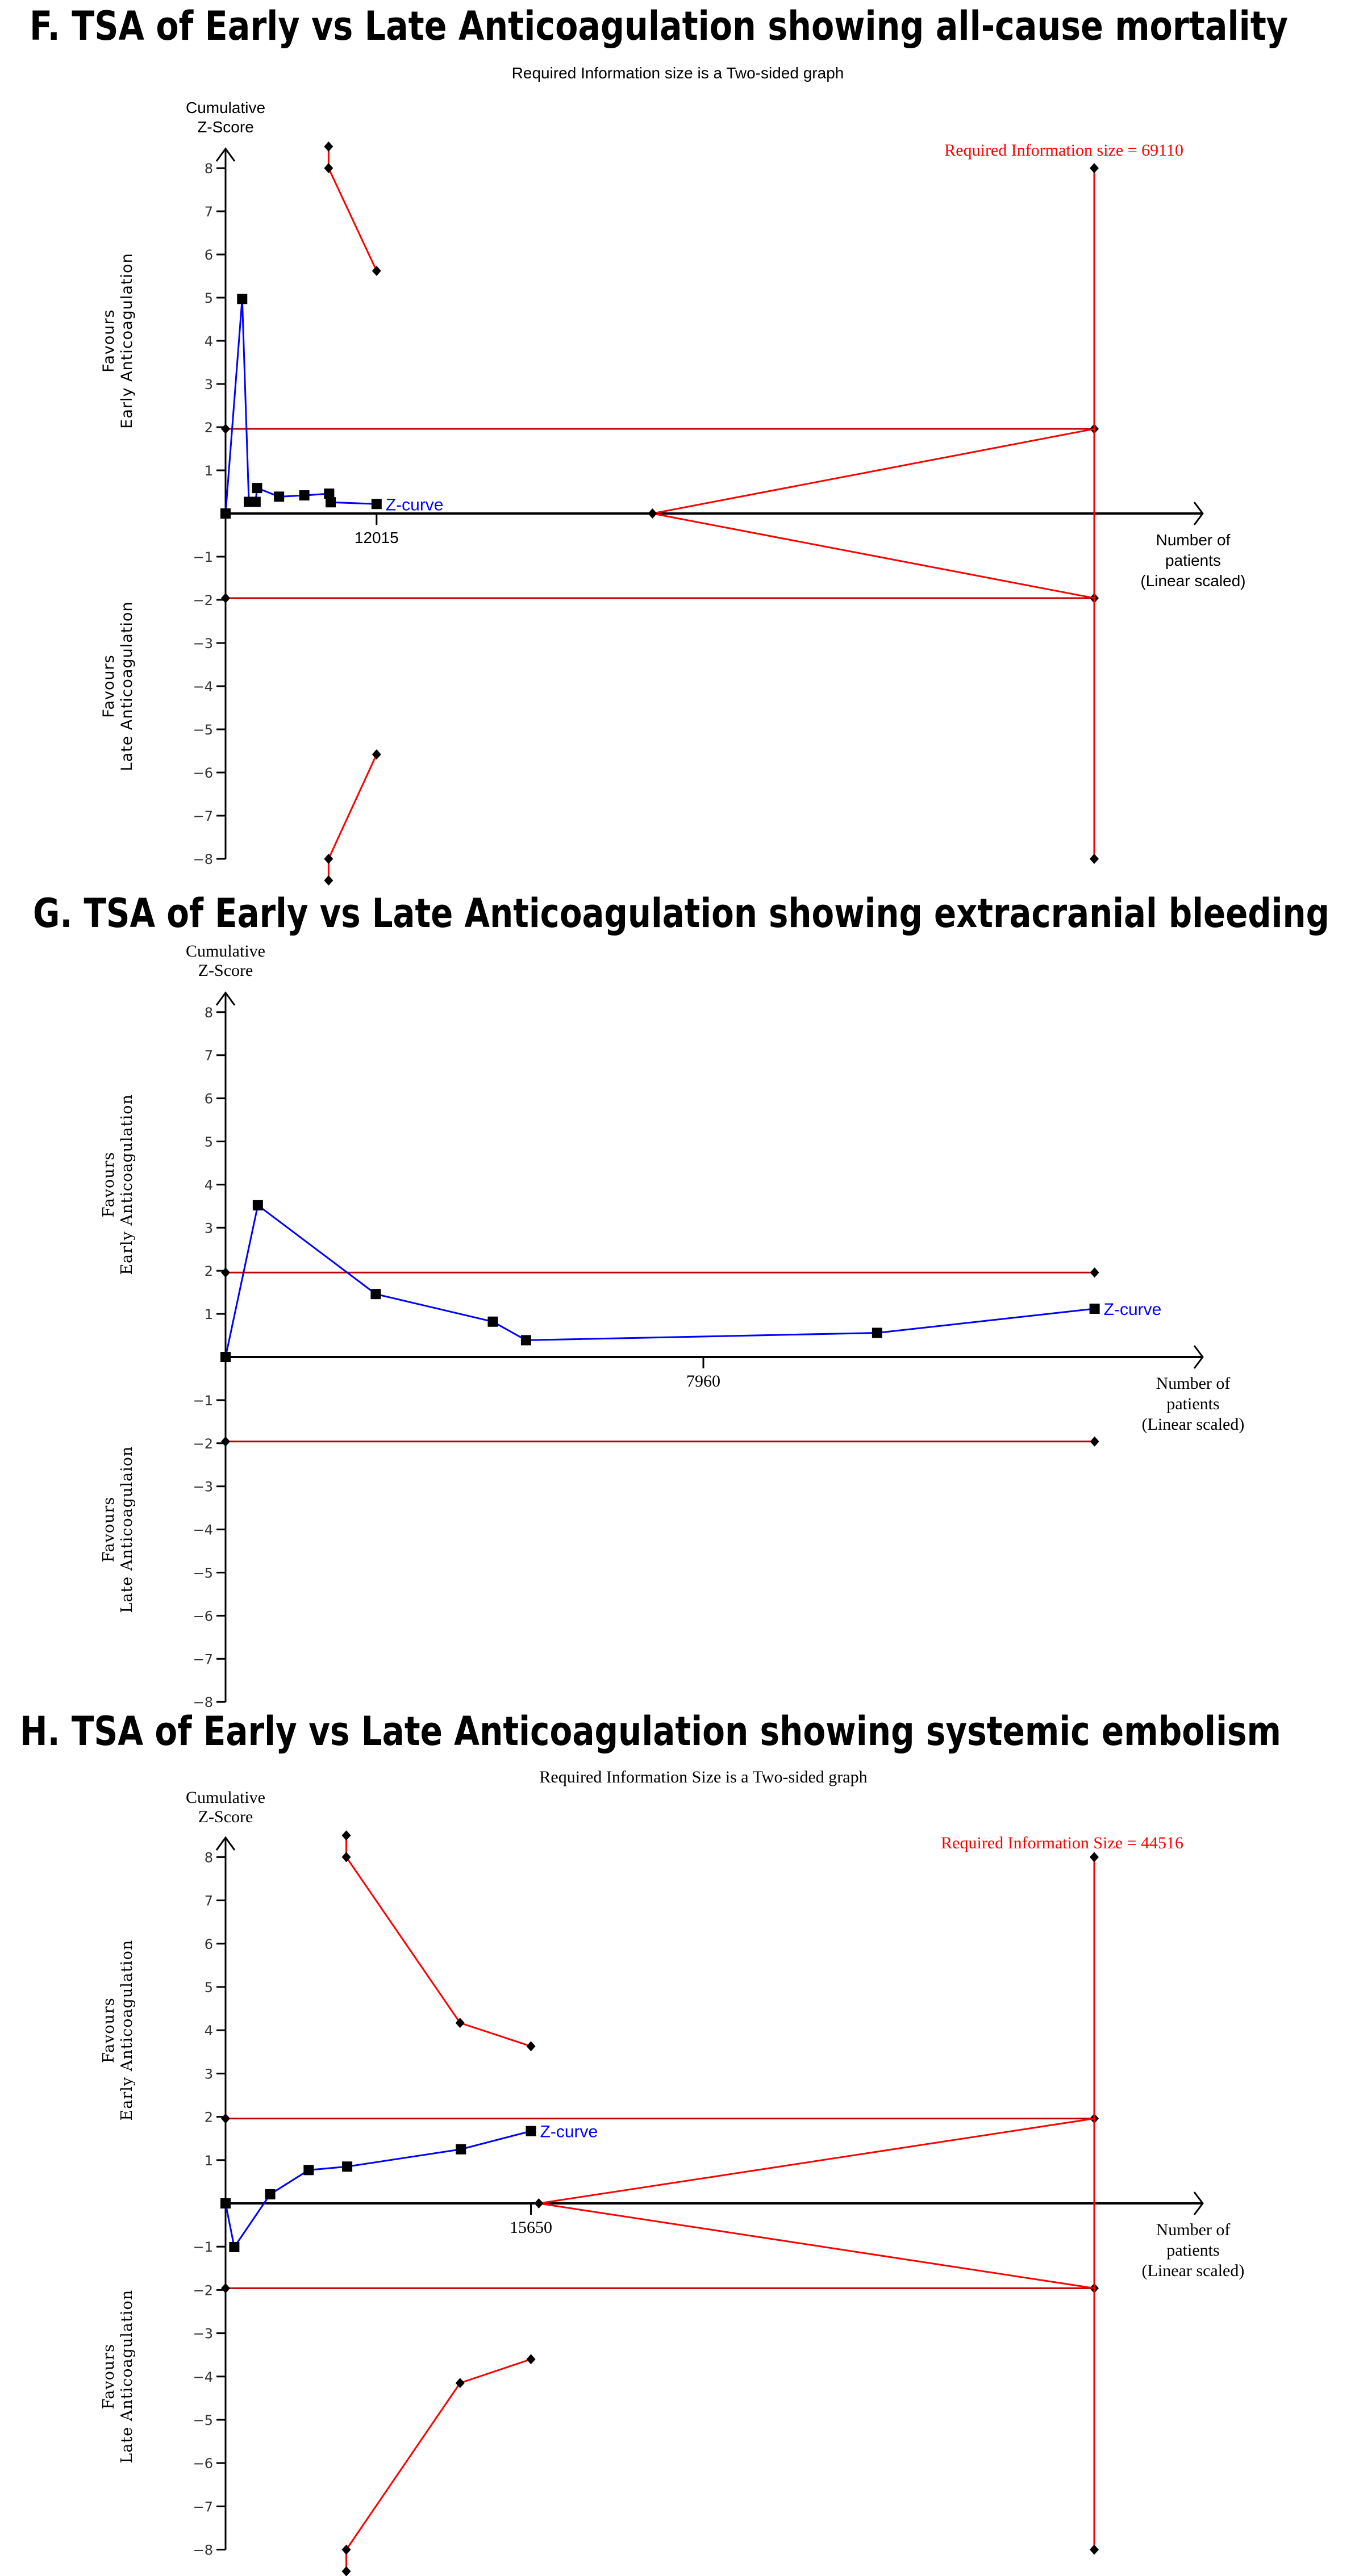 The height and width of the screenshot is (2576, 1355). I want to click on ris-label: Required Information Size = 44516, so click(1062, 1843).